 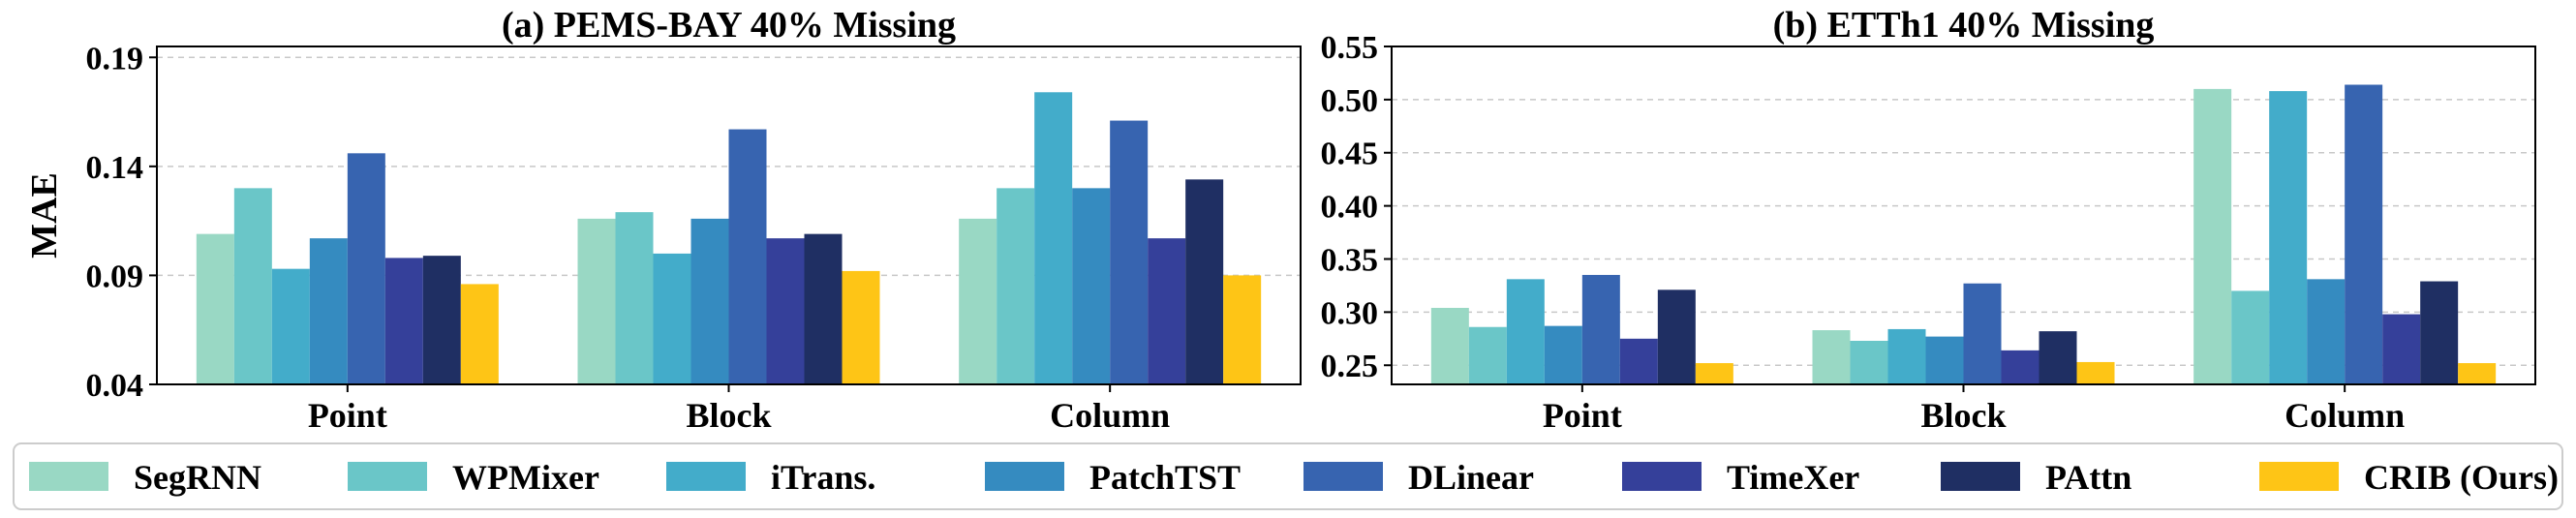 I want to click on y-tick-label: 0.19, so click(x=115, y=58).